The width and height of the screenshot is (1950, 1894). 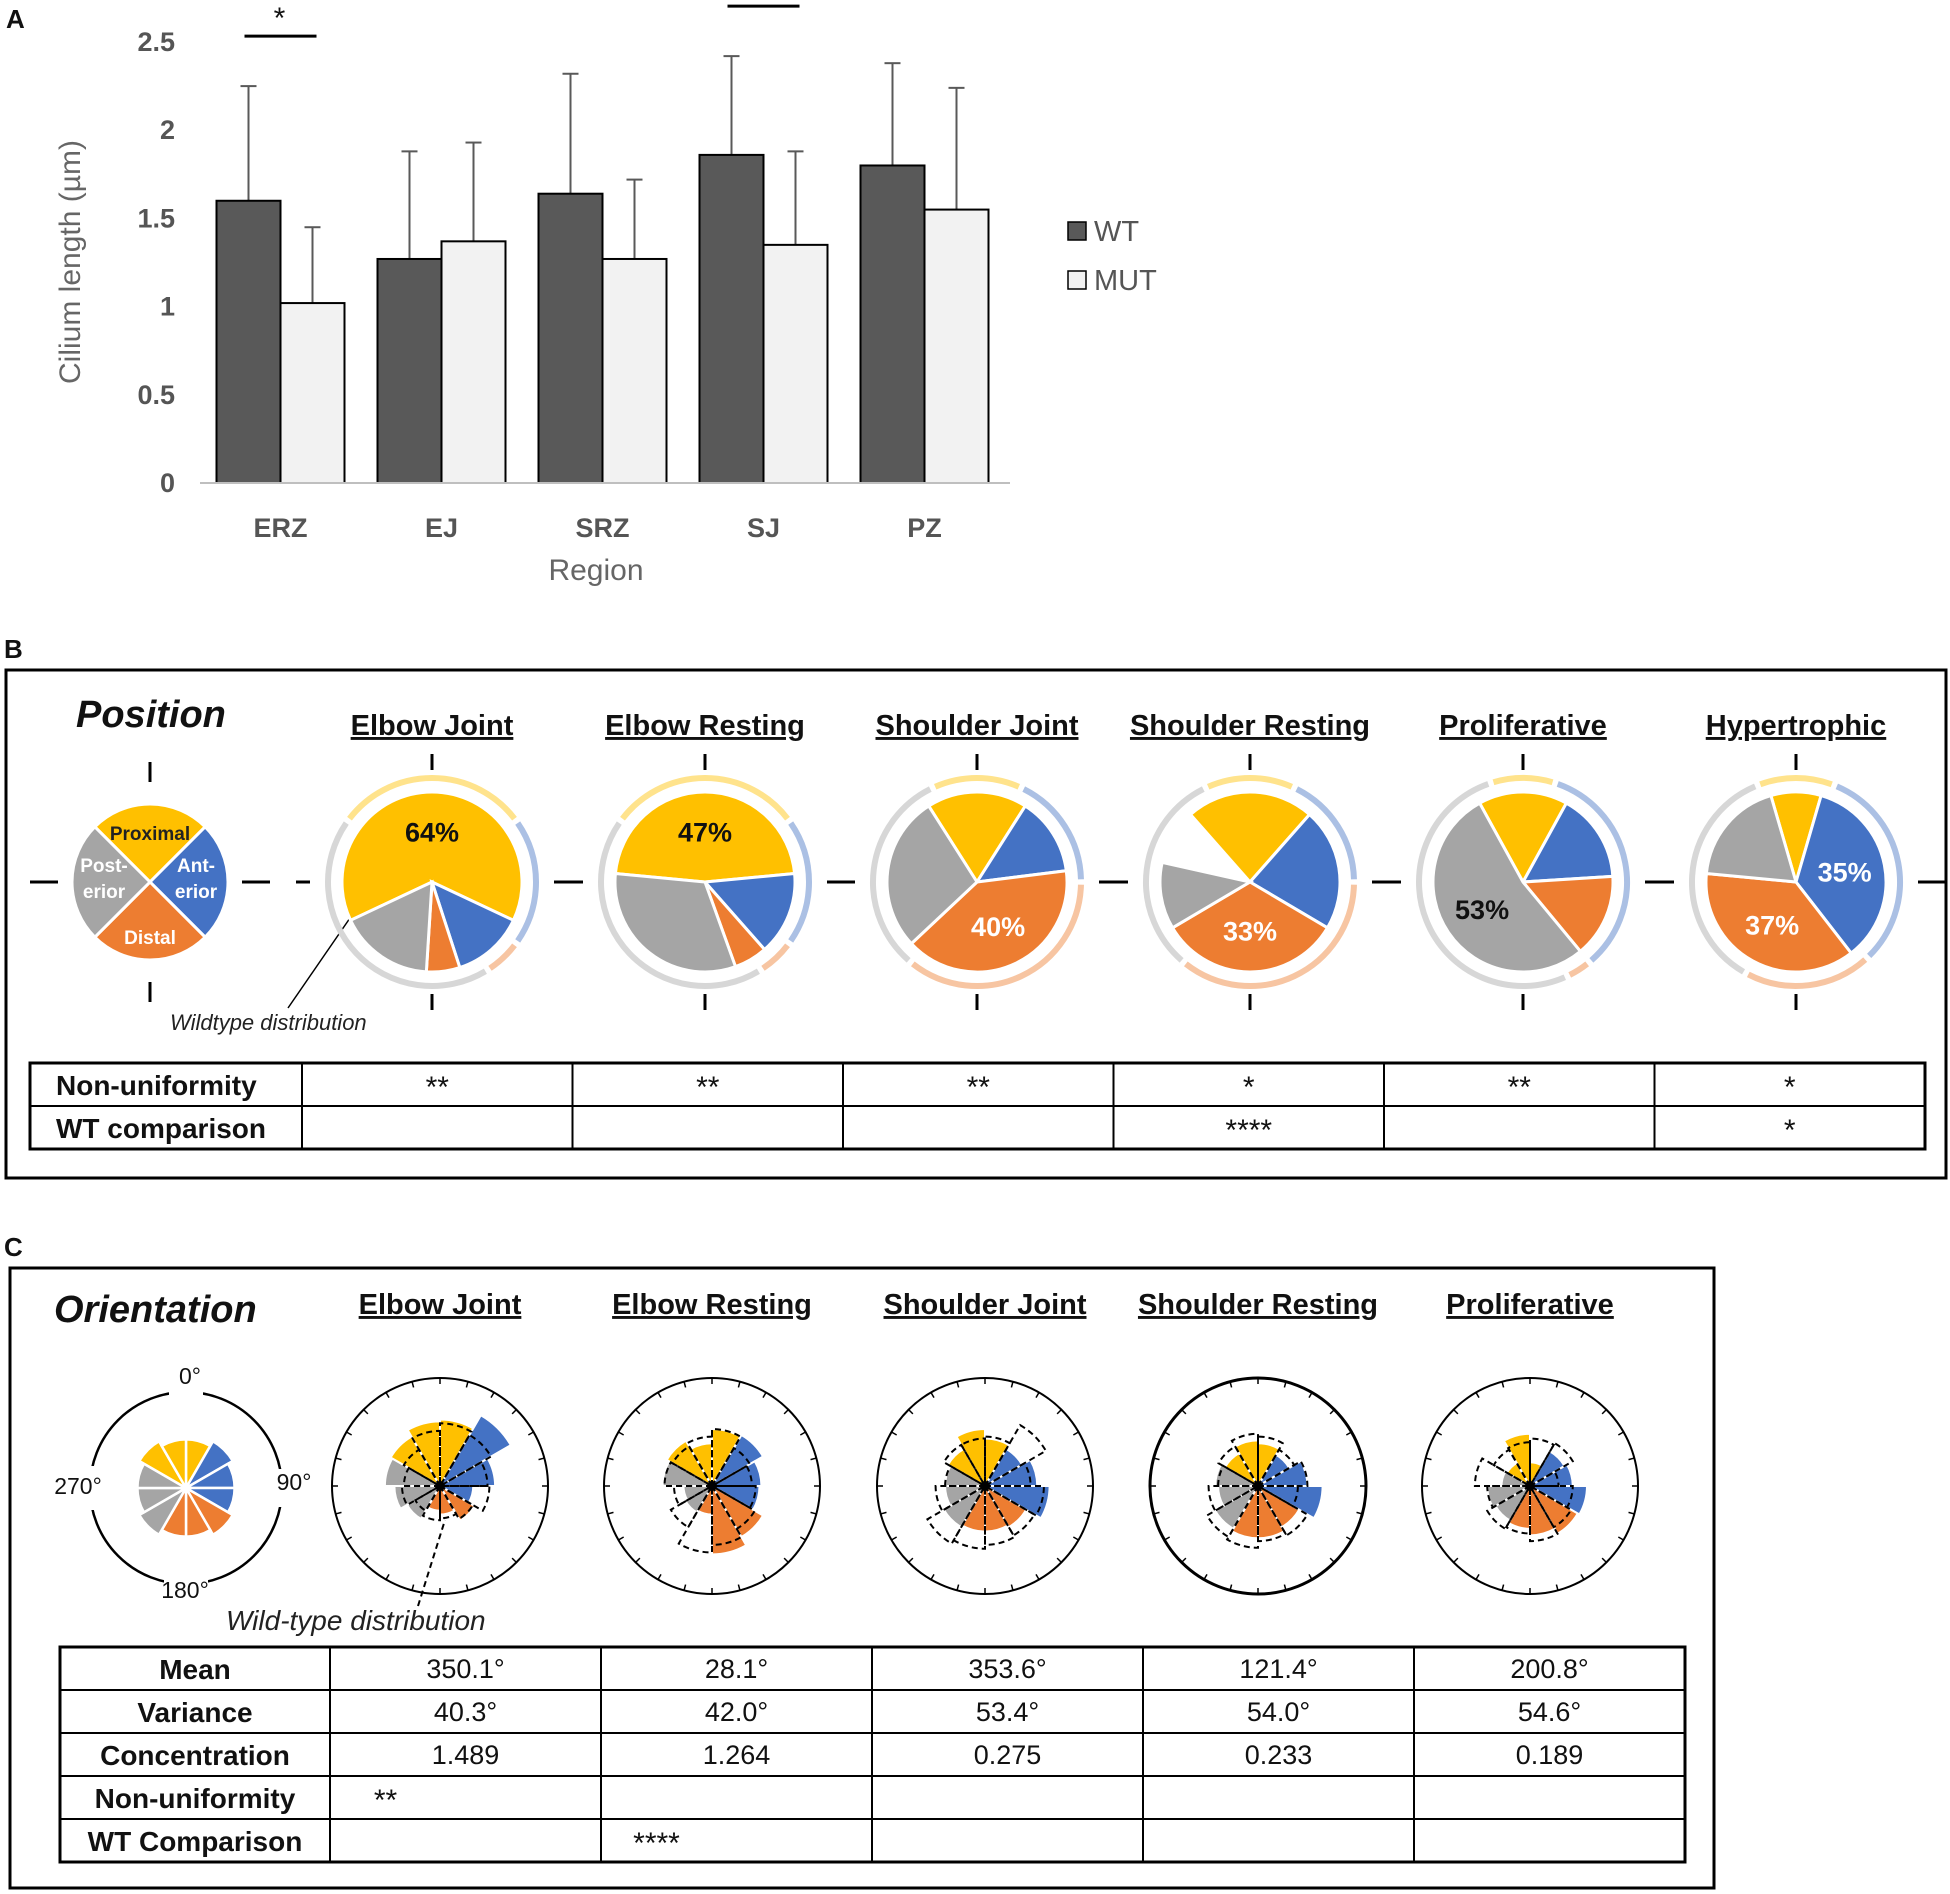 What do you see at coordinates (386, 1800) in the screenshot?
I see `orientation-table-cell: **` at bounding box center [386, 1800].